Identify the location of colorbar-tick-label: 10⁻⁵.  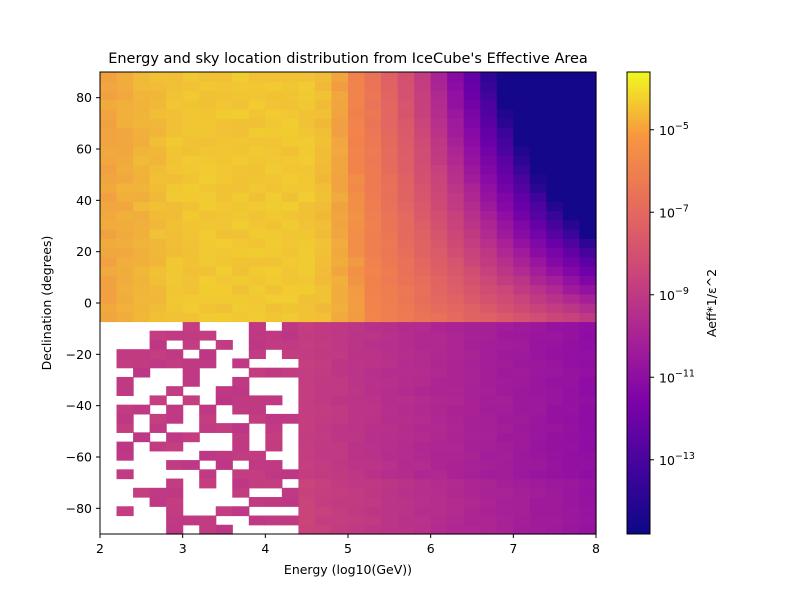
(674, 129).